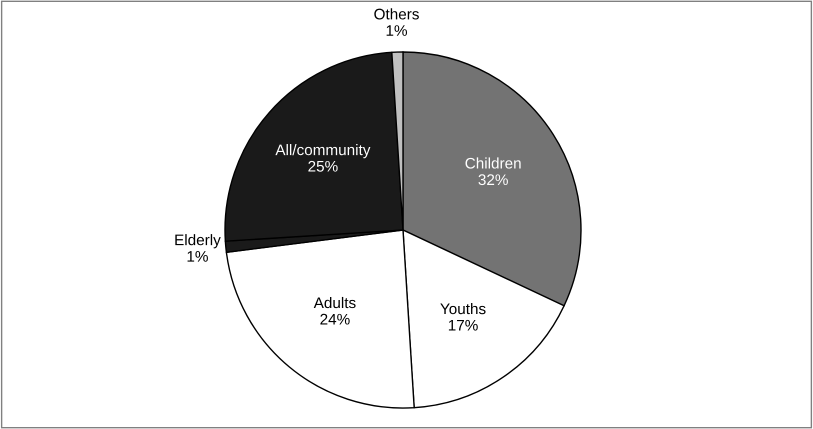  Describe the element at coordinates (493, 180) in the screenshot. I see `data-label: 32%` at that location.